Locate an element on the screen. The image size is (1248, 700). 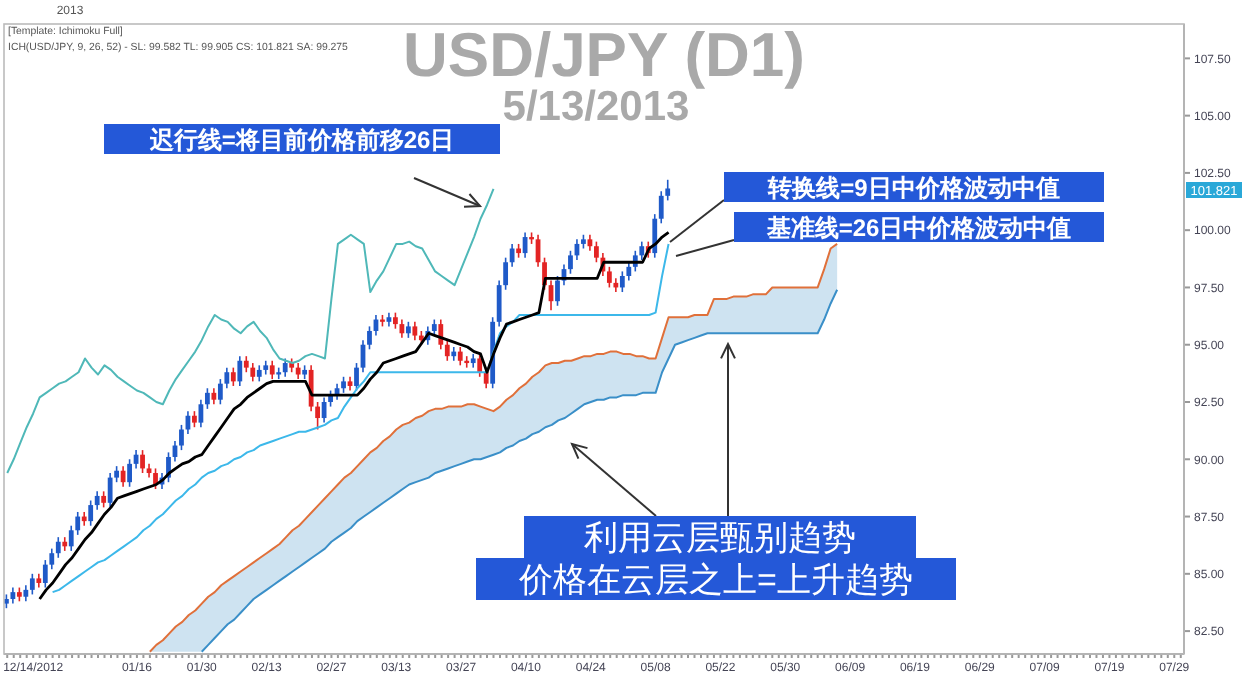
chart-title: USD/JPY (D1) is located at coordinates (604, 55).